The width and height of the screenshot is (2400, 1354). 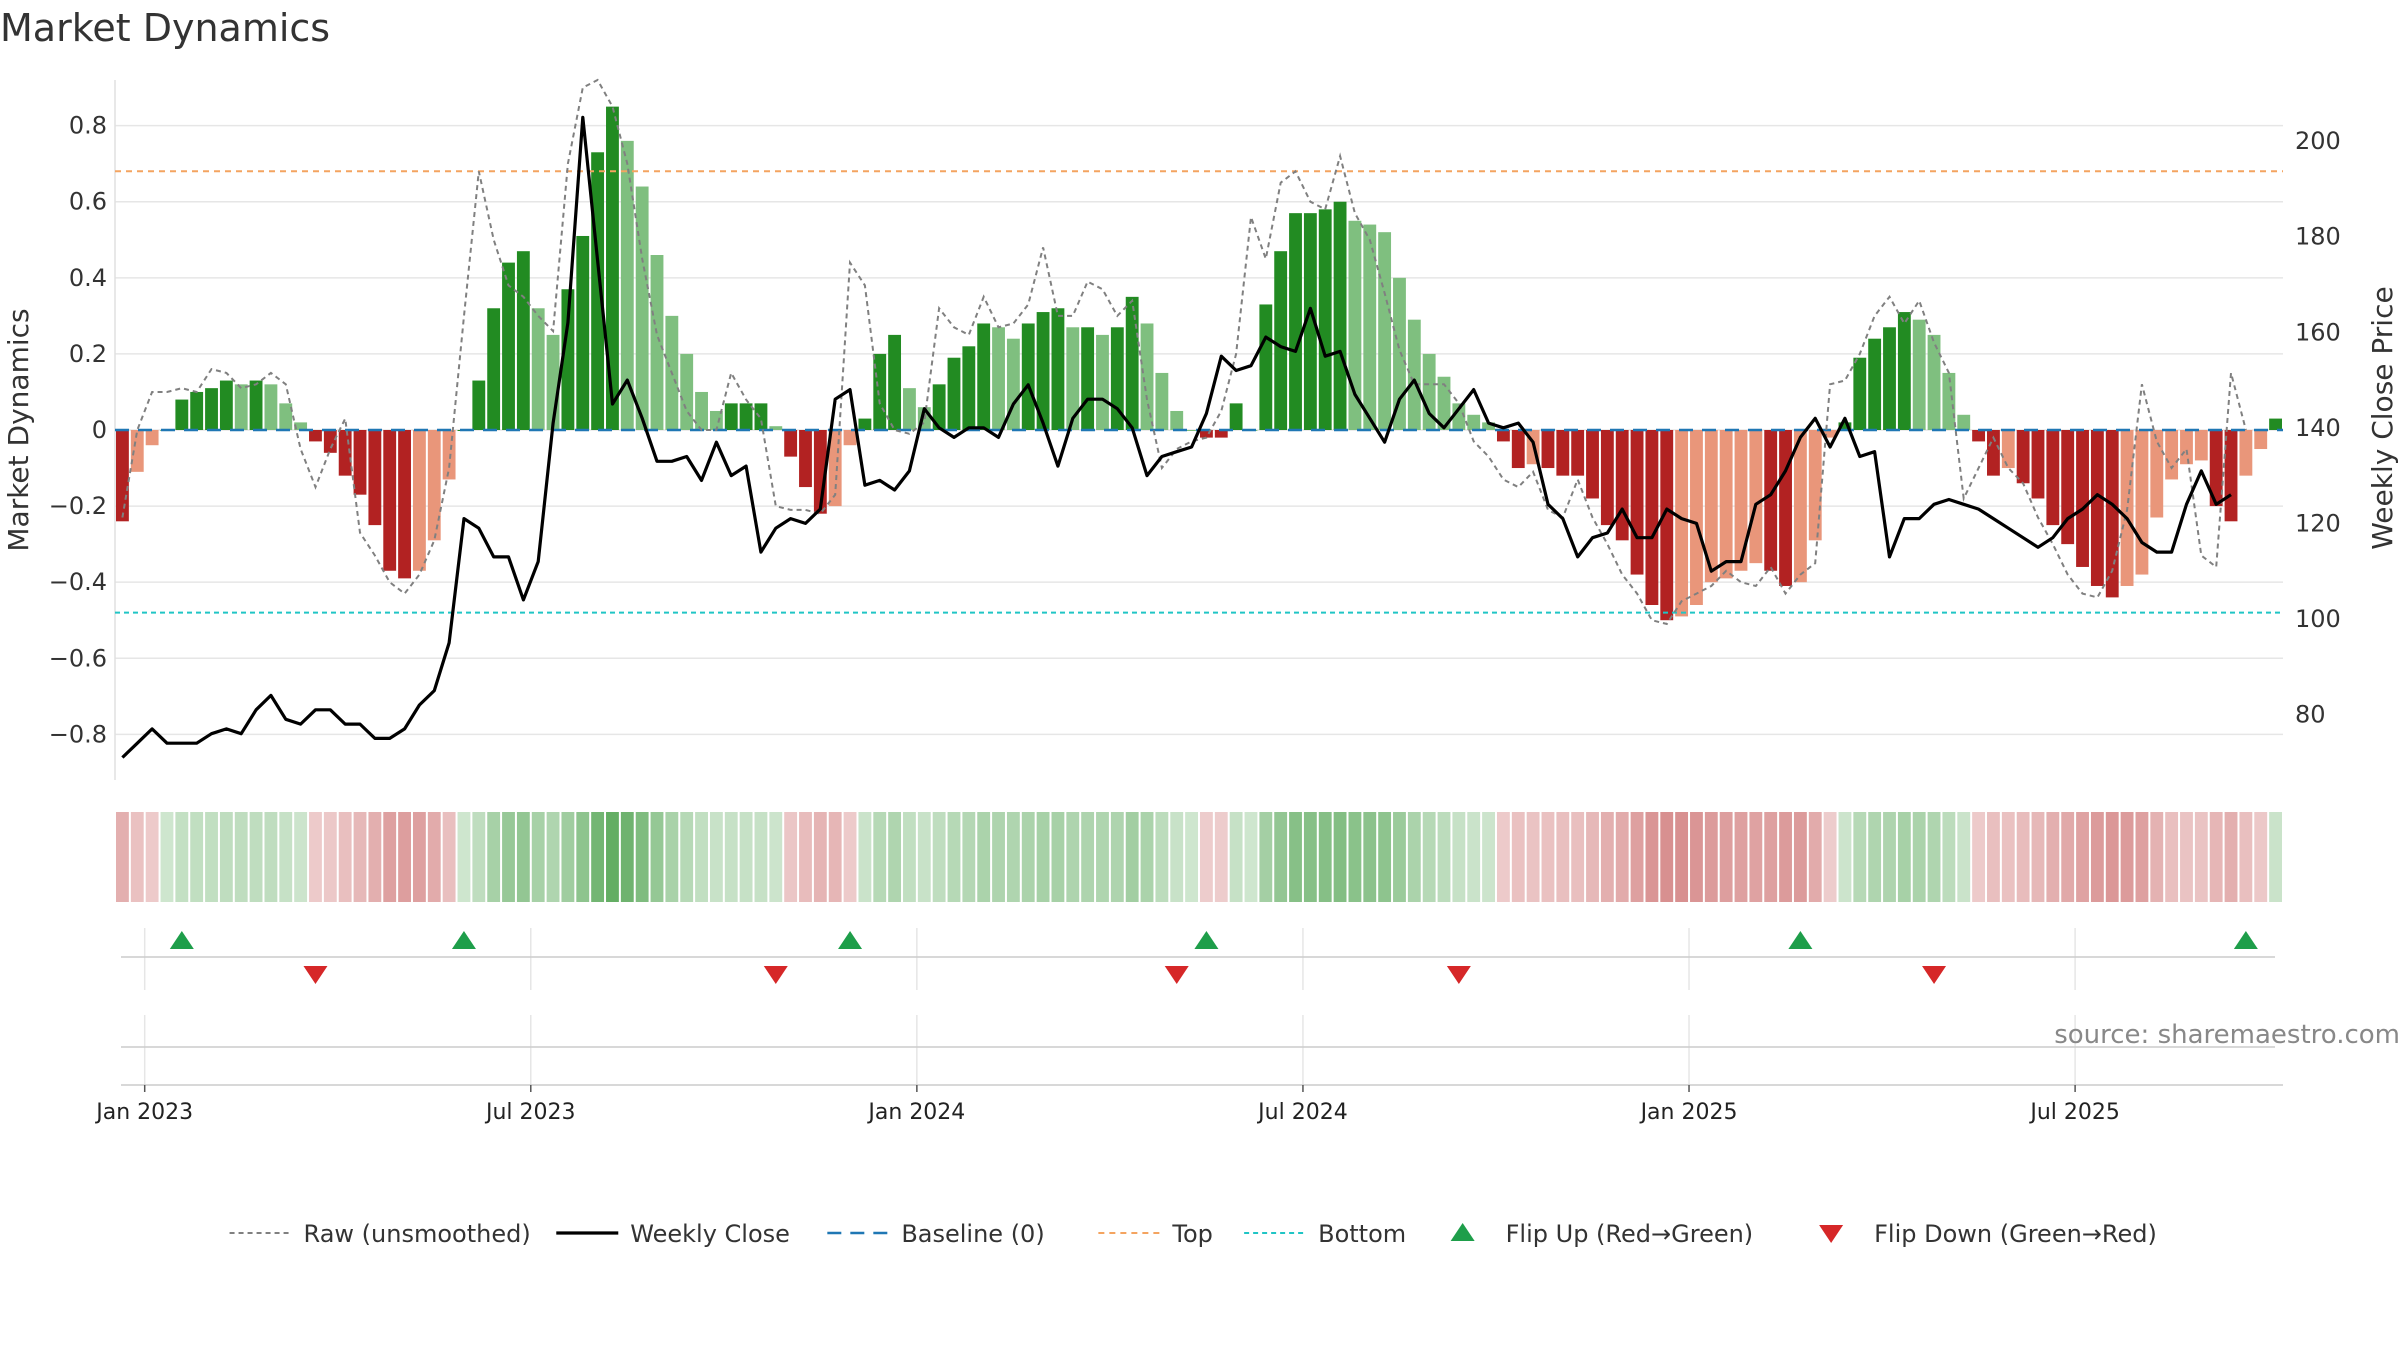 I want to click on legend-item-flip_up: Flip Up (Red→Green), so click(x=1602, y=1234).